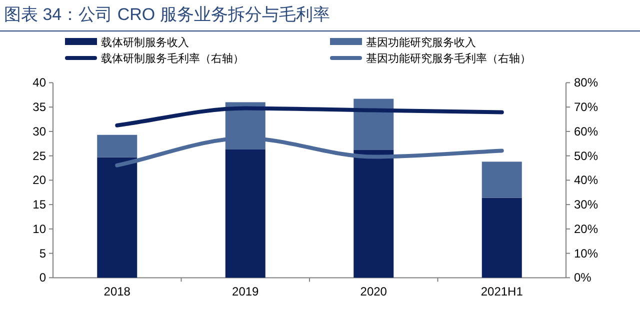 This screenshot has width=640, height=330. What do you see at coordinates (39, 83) in the screenshot?
I see `y-tick-label: 40` at bounding box center [39, 83].